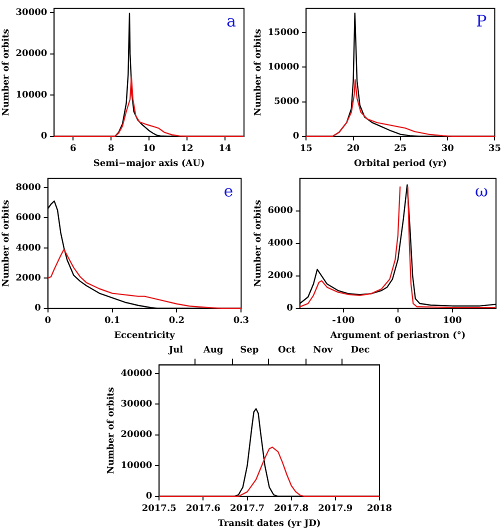  I want to click on x-tick-label: 0, so click(398, 321).